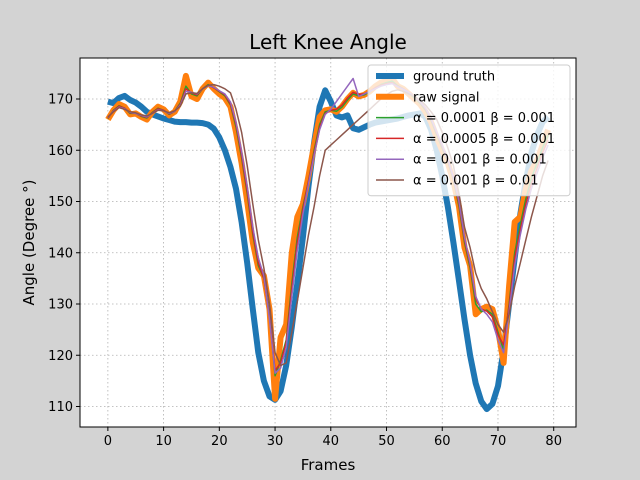 The image size is (640, 480). Describe the element at coordinates (498, 441) in the screenshot. I see `x-tick-label: 70` at that location.